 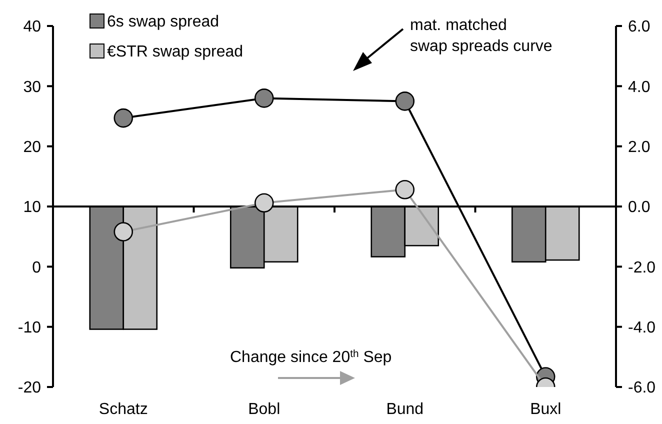 What do you see at coordinates (639, 87) in the screenshot?
I see `y2-tick-label: 4.0` at bounding box center [639, 87].